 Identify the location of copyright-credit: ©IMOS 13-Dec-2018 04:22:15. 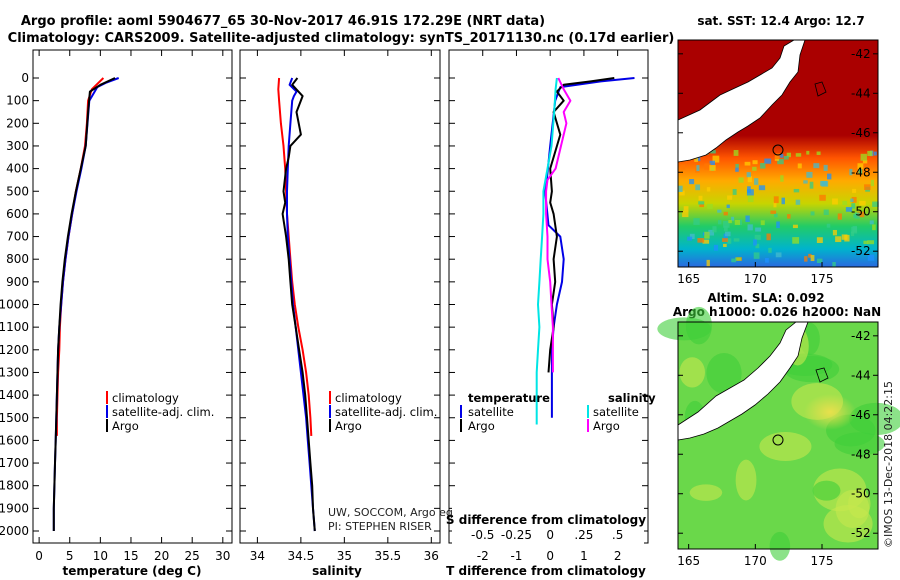
(888, 464).